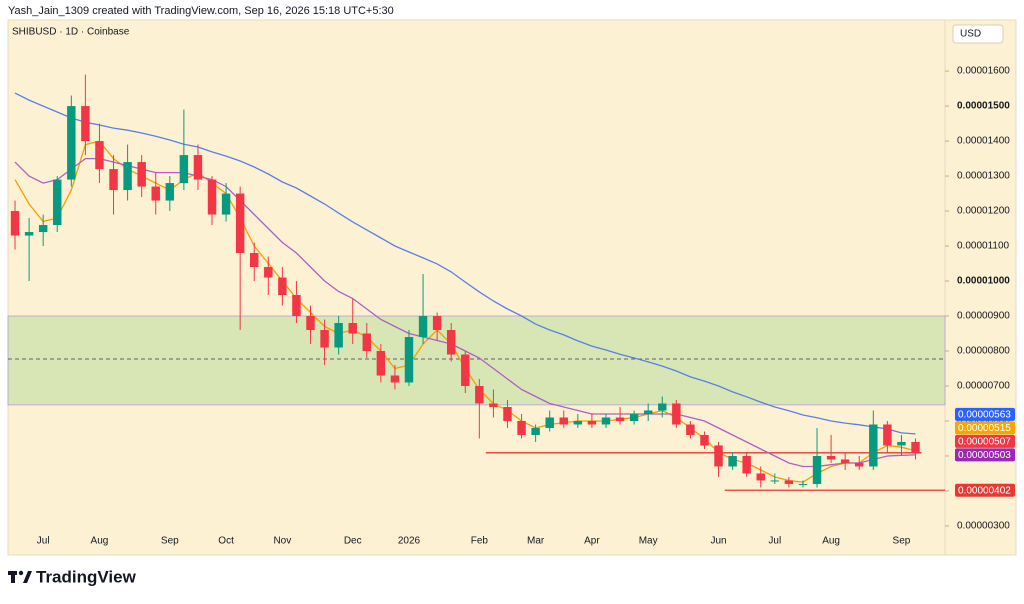 The width and height of the screenshot is (1024, 604). I want to click on y-tick-label: 0.00001000, so click(983, 281).